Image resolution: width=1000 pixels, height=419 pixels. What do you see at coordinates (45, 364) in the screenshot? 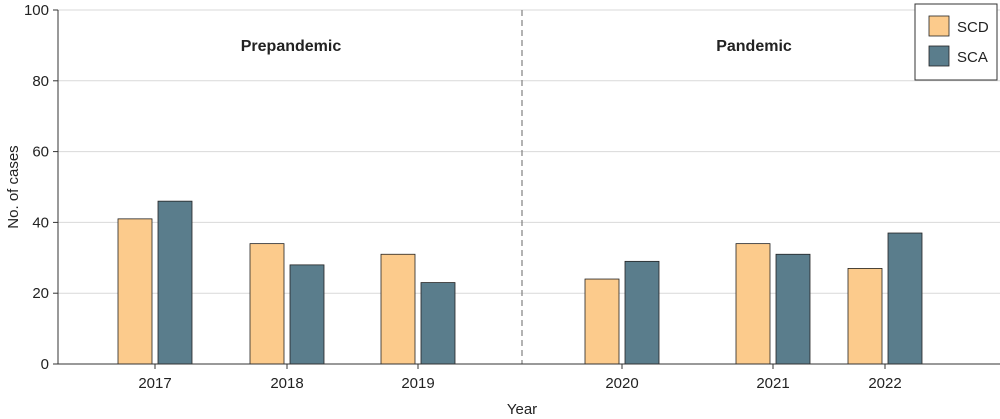
I see `y-tick-label-0: 0` at bounding box center [45, 364].